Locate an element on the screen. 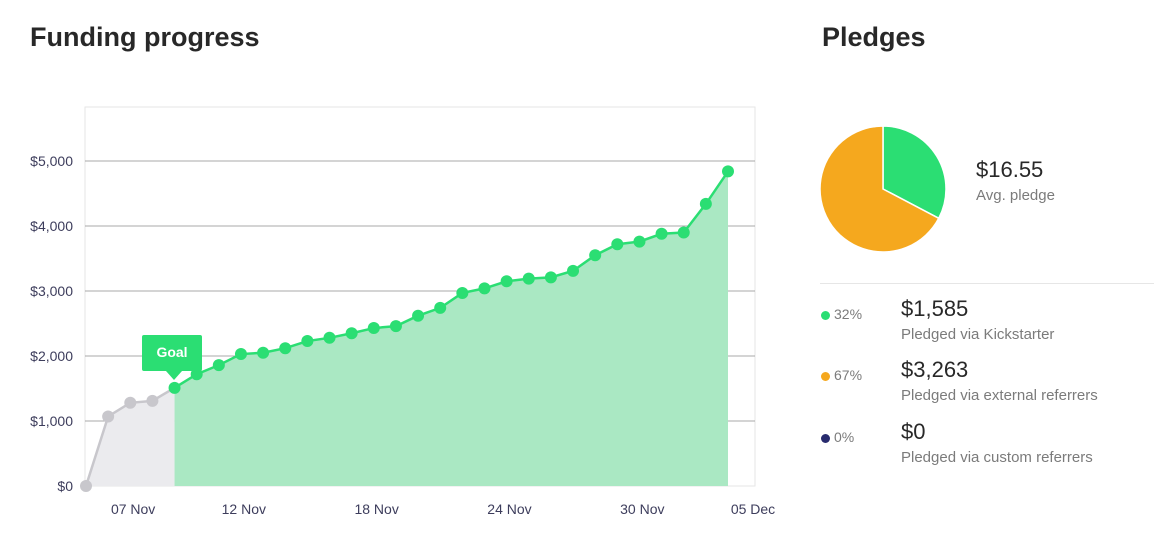 Image resolution: width=1154 pixels, height=558 pixels. pledge-amount: $3,263 is located at coordinates (935, 369).